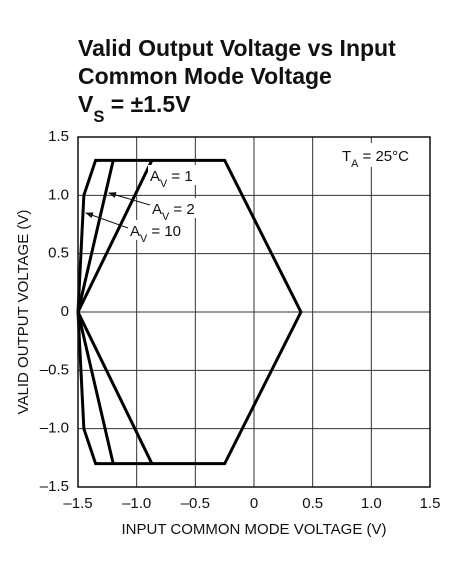  What do you see at coordinates (58, 253) in the screenshot?
I see `y-tick-label: 0.5` at bounding box center [58, 253].